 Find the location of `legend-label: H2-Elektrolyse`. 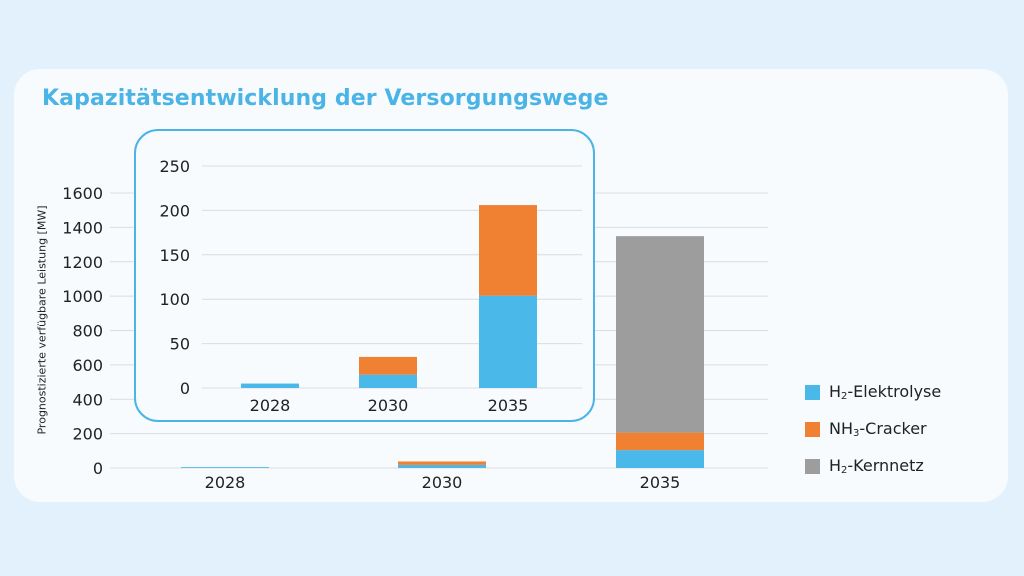

legend-label: H2-Elektrolyse is located at coordinates (885, 392).